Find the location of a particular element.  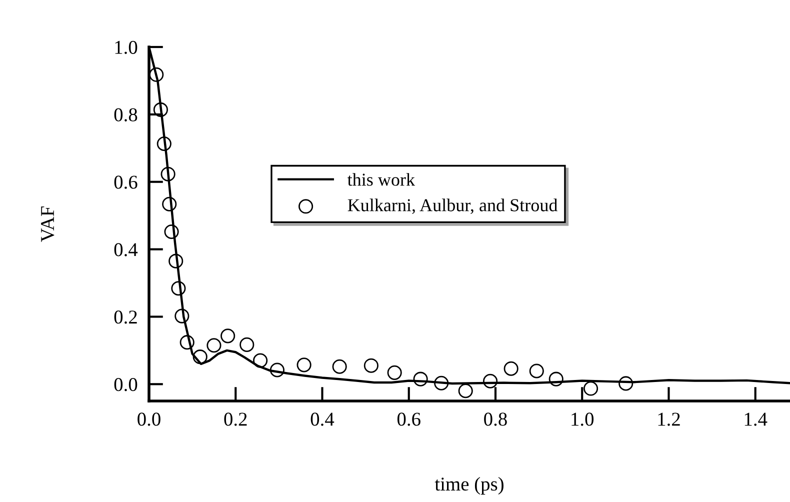

legend-label: this work is located at coordinates (382, 179).